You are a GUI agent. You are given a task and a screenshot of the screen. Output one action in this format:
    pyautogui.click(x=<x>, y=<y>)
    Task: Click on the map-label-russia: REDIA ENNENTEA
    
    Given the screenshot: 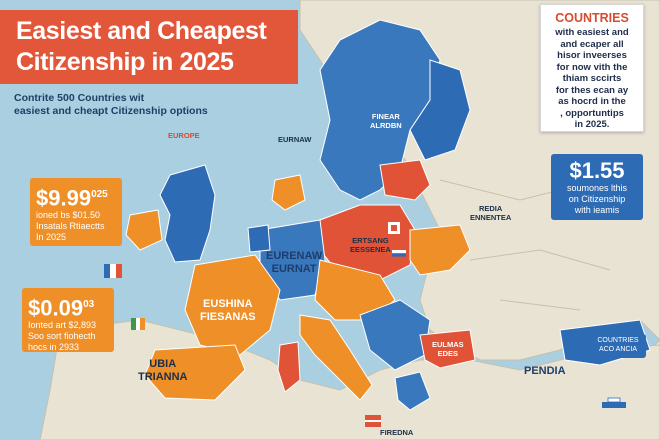 What is the action you would take?
    pyautogui.click(x=491, y=213)
    